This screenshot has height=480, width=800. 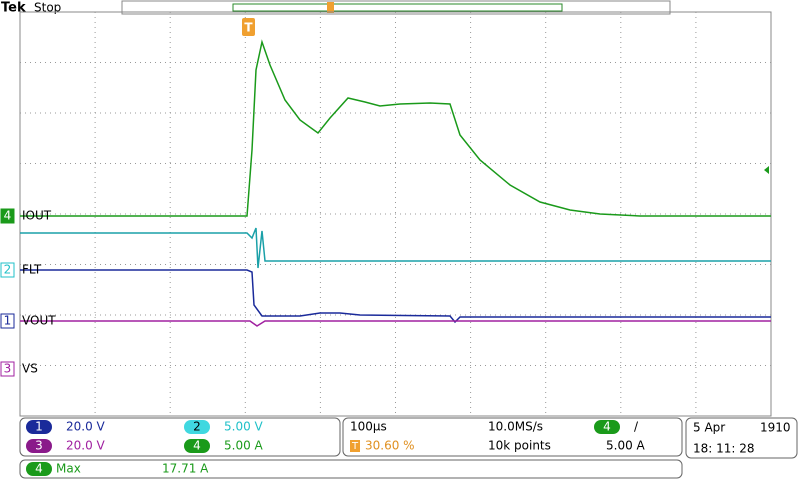 I want to click on record-length: 10k points, so click(x=519, y=446).